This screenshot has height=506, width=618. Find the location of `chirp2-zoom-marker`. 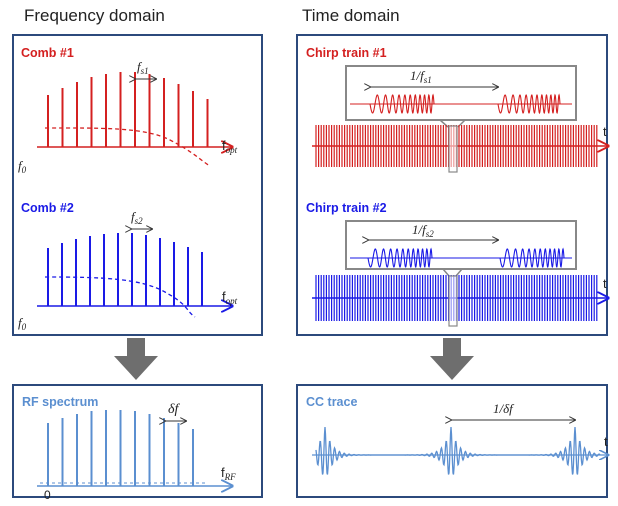

chirp2-zoom-marker is located at coordinates (453, 301).